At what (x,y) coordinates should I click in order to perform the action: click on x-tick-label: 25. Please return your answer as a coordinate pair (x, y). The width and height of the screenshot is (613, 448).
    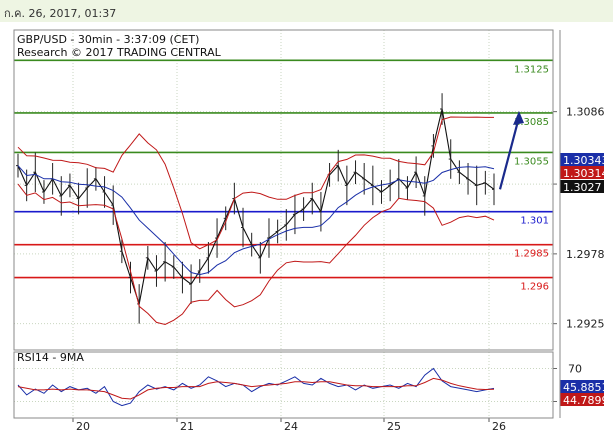
    Looking at the image, I should click on (394, 426).